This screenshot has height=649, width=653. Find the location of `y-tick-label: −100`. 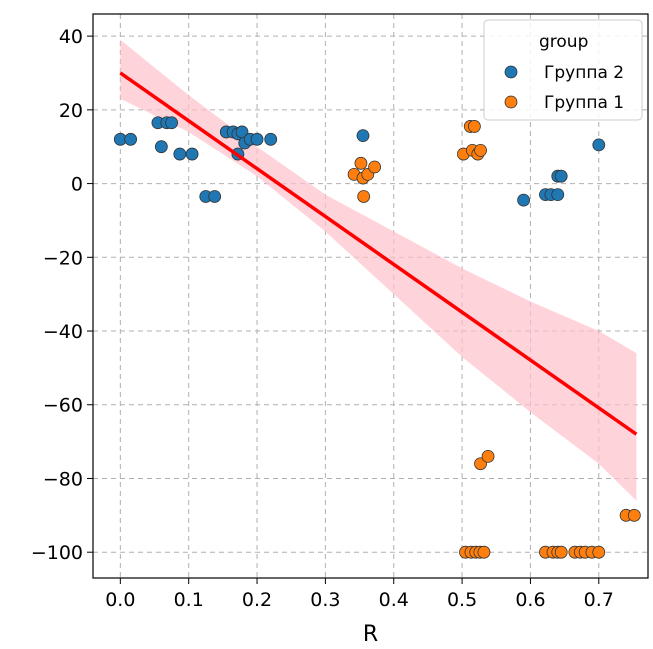

y-tick-label: −100 is located at coordinates (57, 553).